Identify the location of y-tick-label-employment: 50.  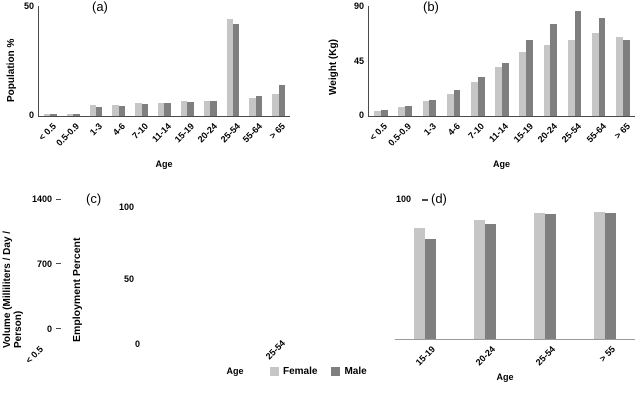
(128, 279).